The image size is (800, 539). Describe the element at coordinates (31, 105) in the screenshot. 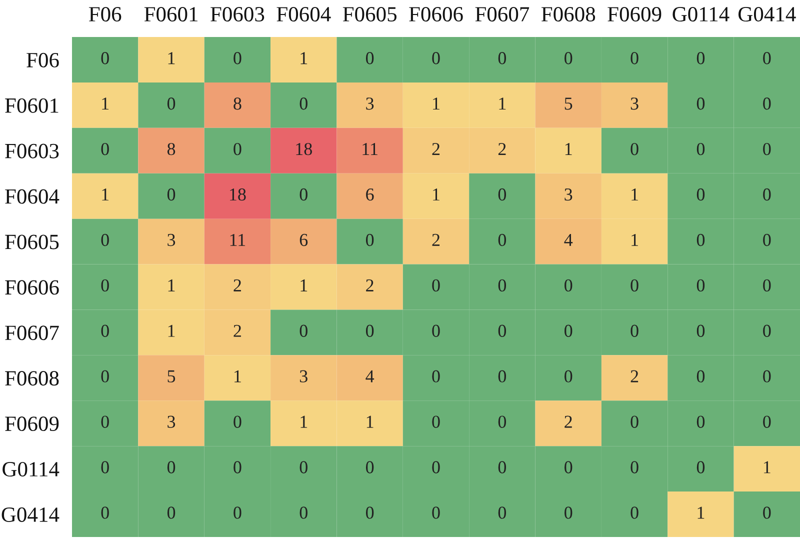

I see `y-tick-label: F0601` at that location.